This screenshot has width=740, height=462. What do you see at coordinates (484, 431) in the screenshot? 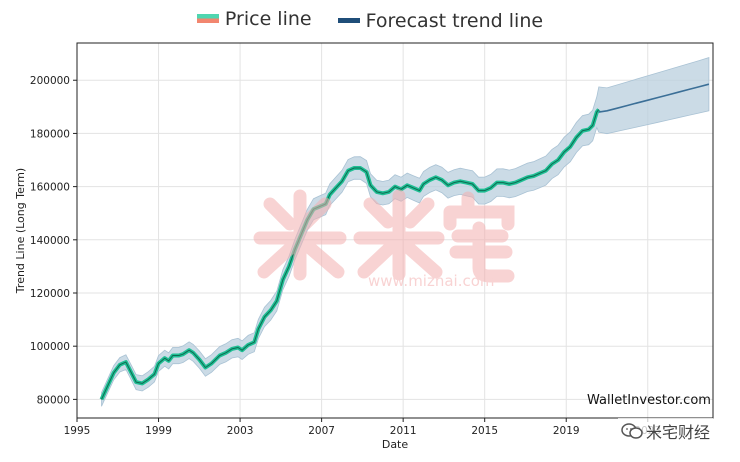
I see `x-tick-label: 2015` at bounding box center [484, 431].